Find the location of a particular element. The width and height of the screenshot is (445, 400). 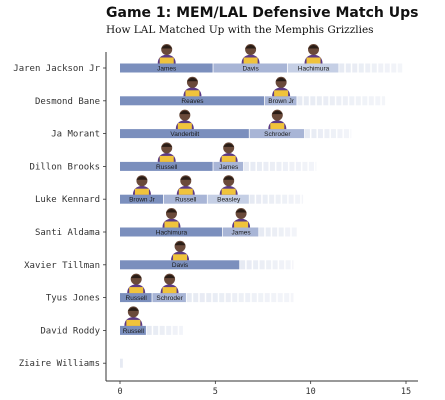

row-ziaire-williams: Ziaire Williams is located at coordinates (71, 363).